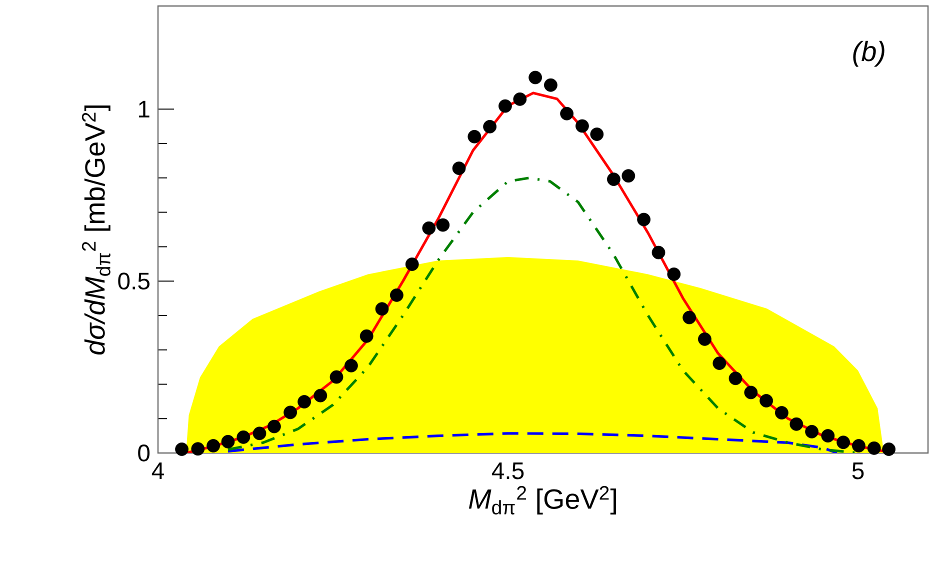 The height and width of the screenshot is (569, 936). Describe the element at coordinates (858, 471) in the screenshot. I see `x-tick-label: 5` at that location.